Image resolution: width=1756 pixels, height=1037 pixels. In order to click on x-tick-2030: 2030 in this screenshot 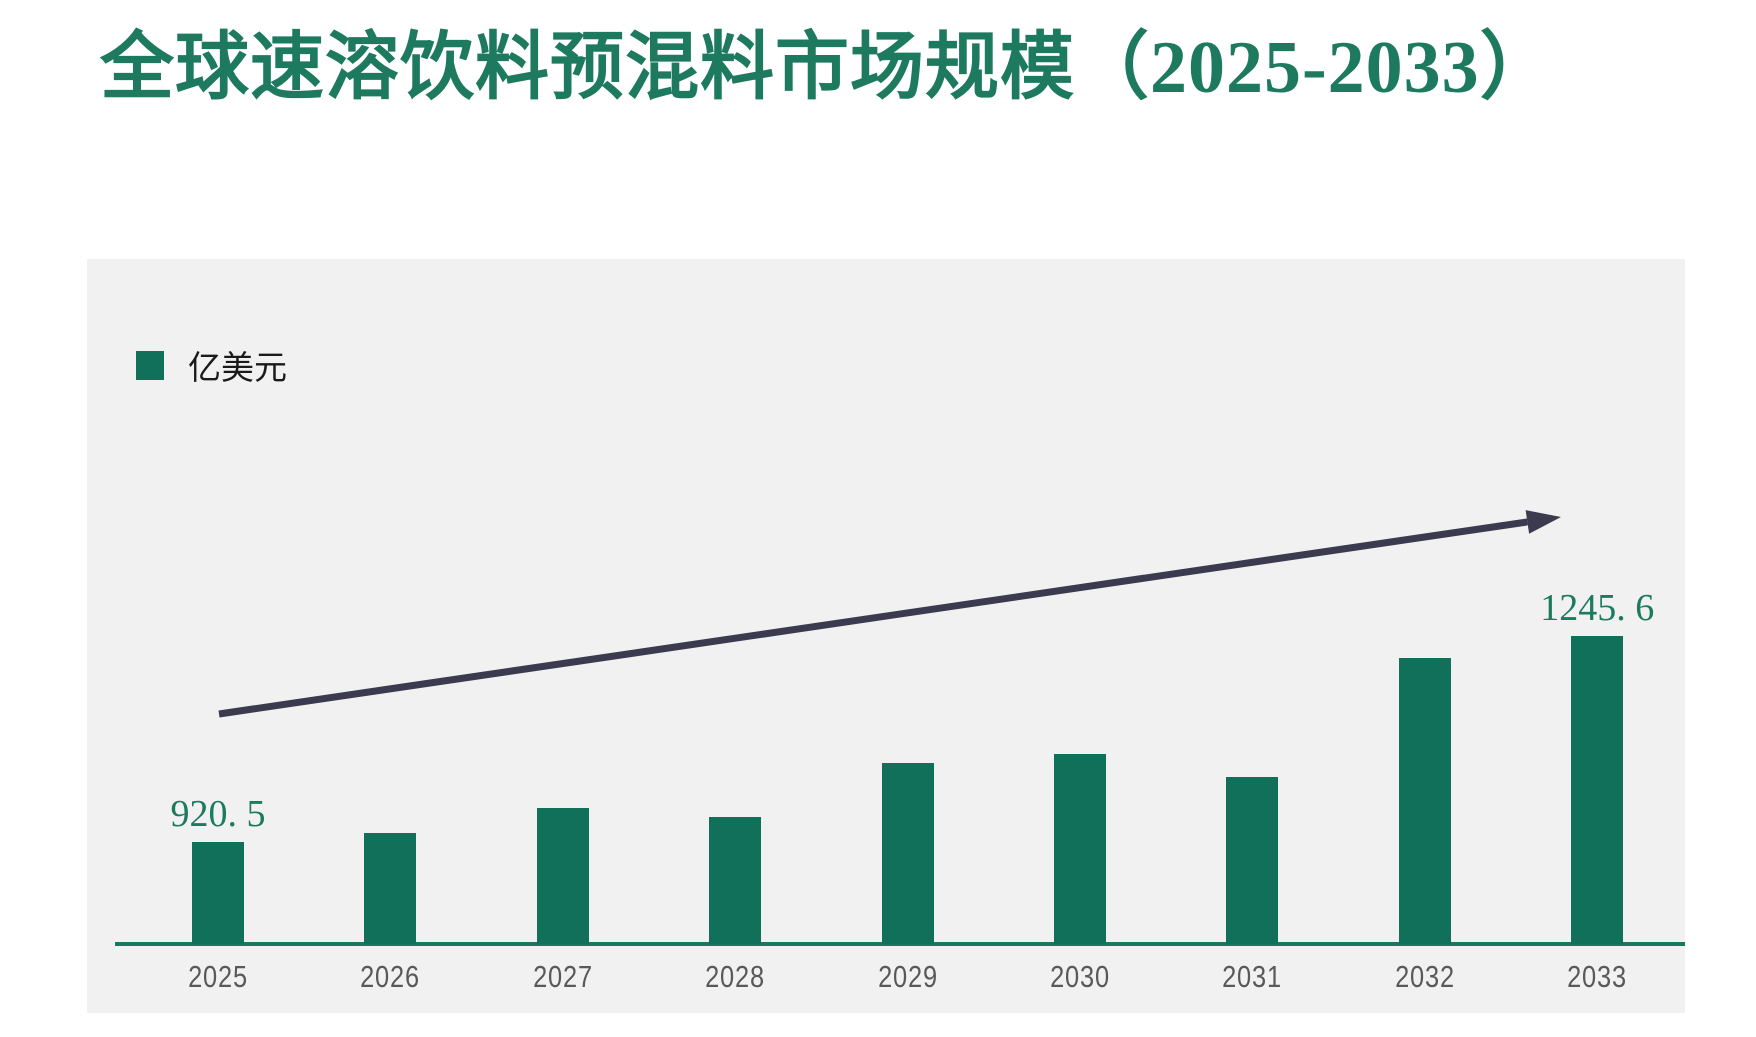, I will do `click(1080, 976)`.